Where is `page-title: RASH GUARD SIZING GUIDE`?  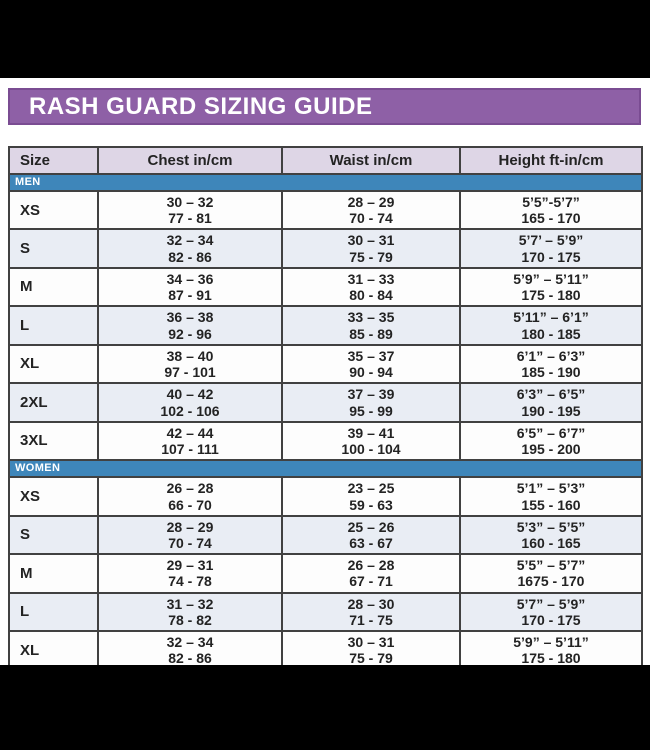 page-title: RASH GUARD SIZING GUIDE is located at coordinates (201, 106).